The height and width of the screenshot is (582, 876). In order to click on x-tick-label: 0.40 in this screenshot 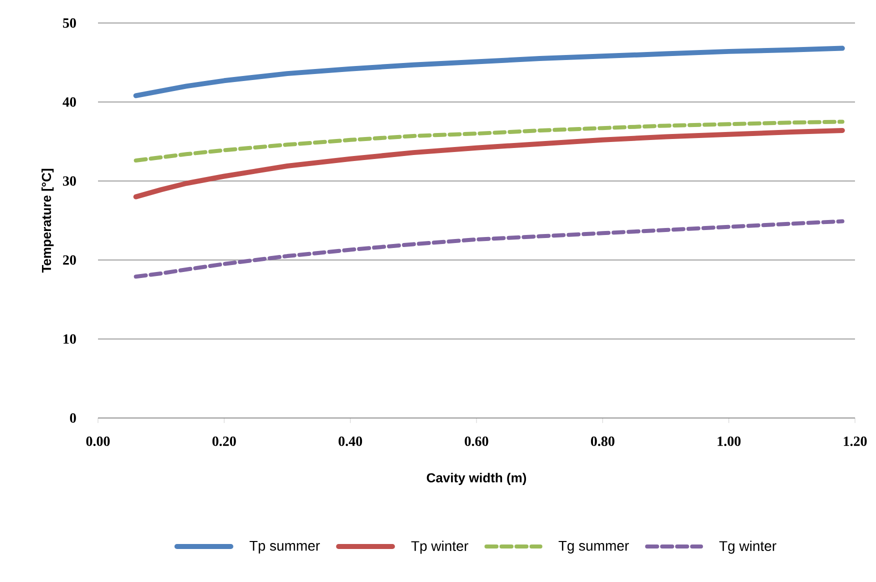, I will do `click(350, 441)`.